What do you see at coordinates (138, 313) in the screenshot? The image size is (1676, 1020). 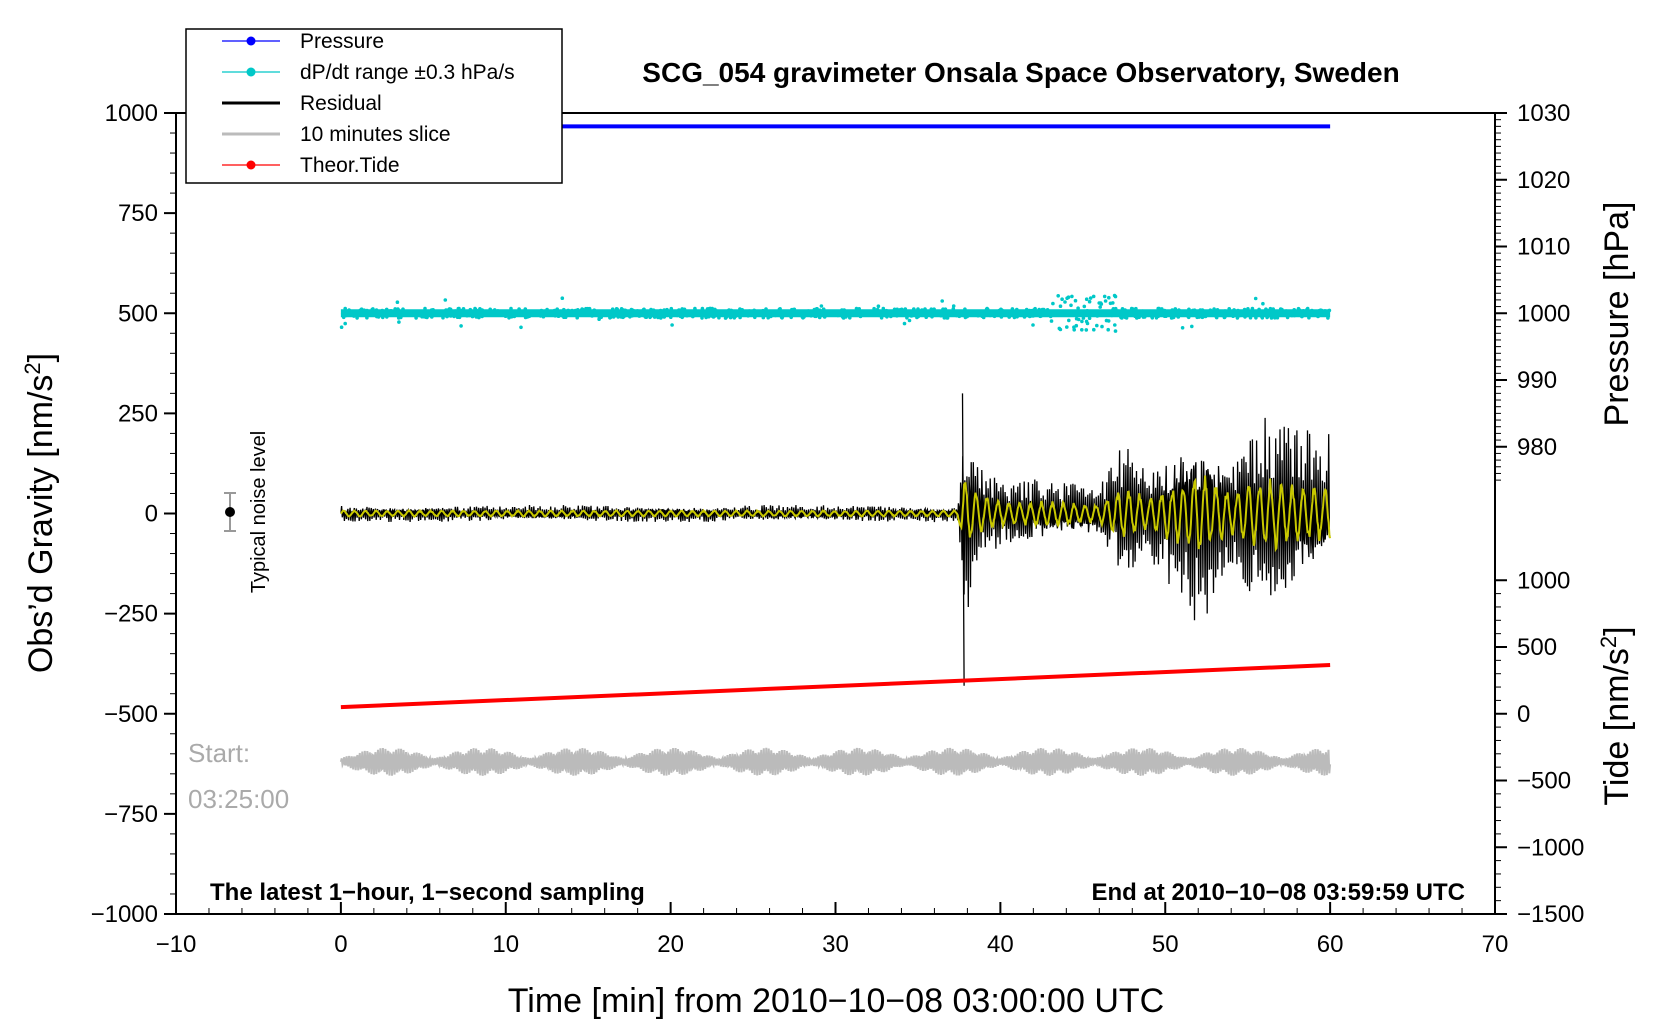 I see `y-tick-label: 500` at bounding box center [138, 313].